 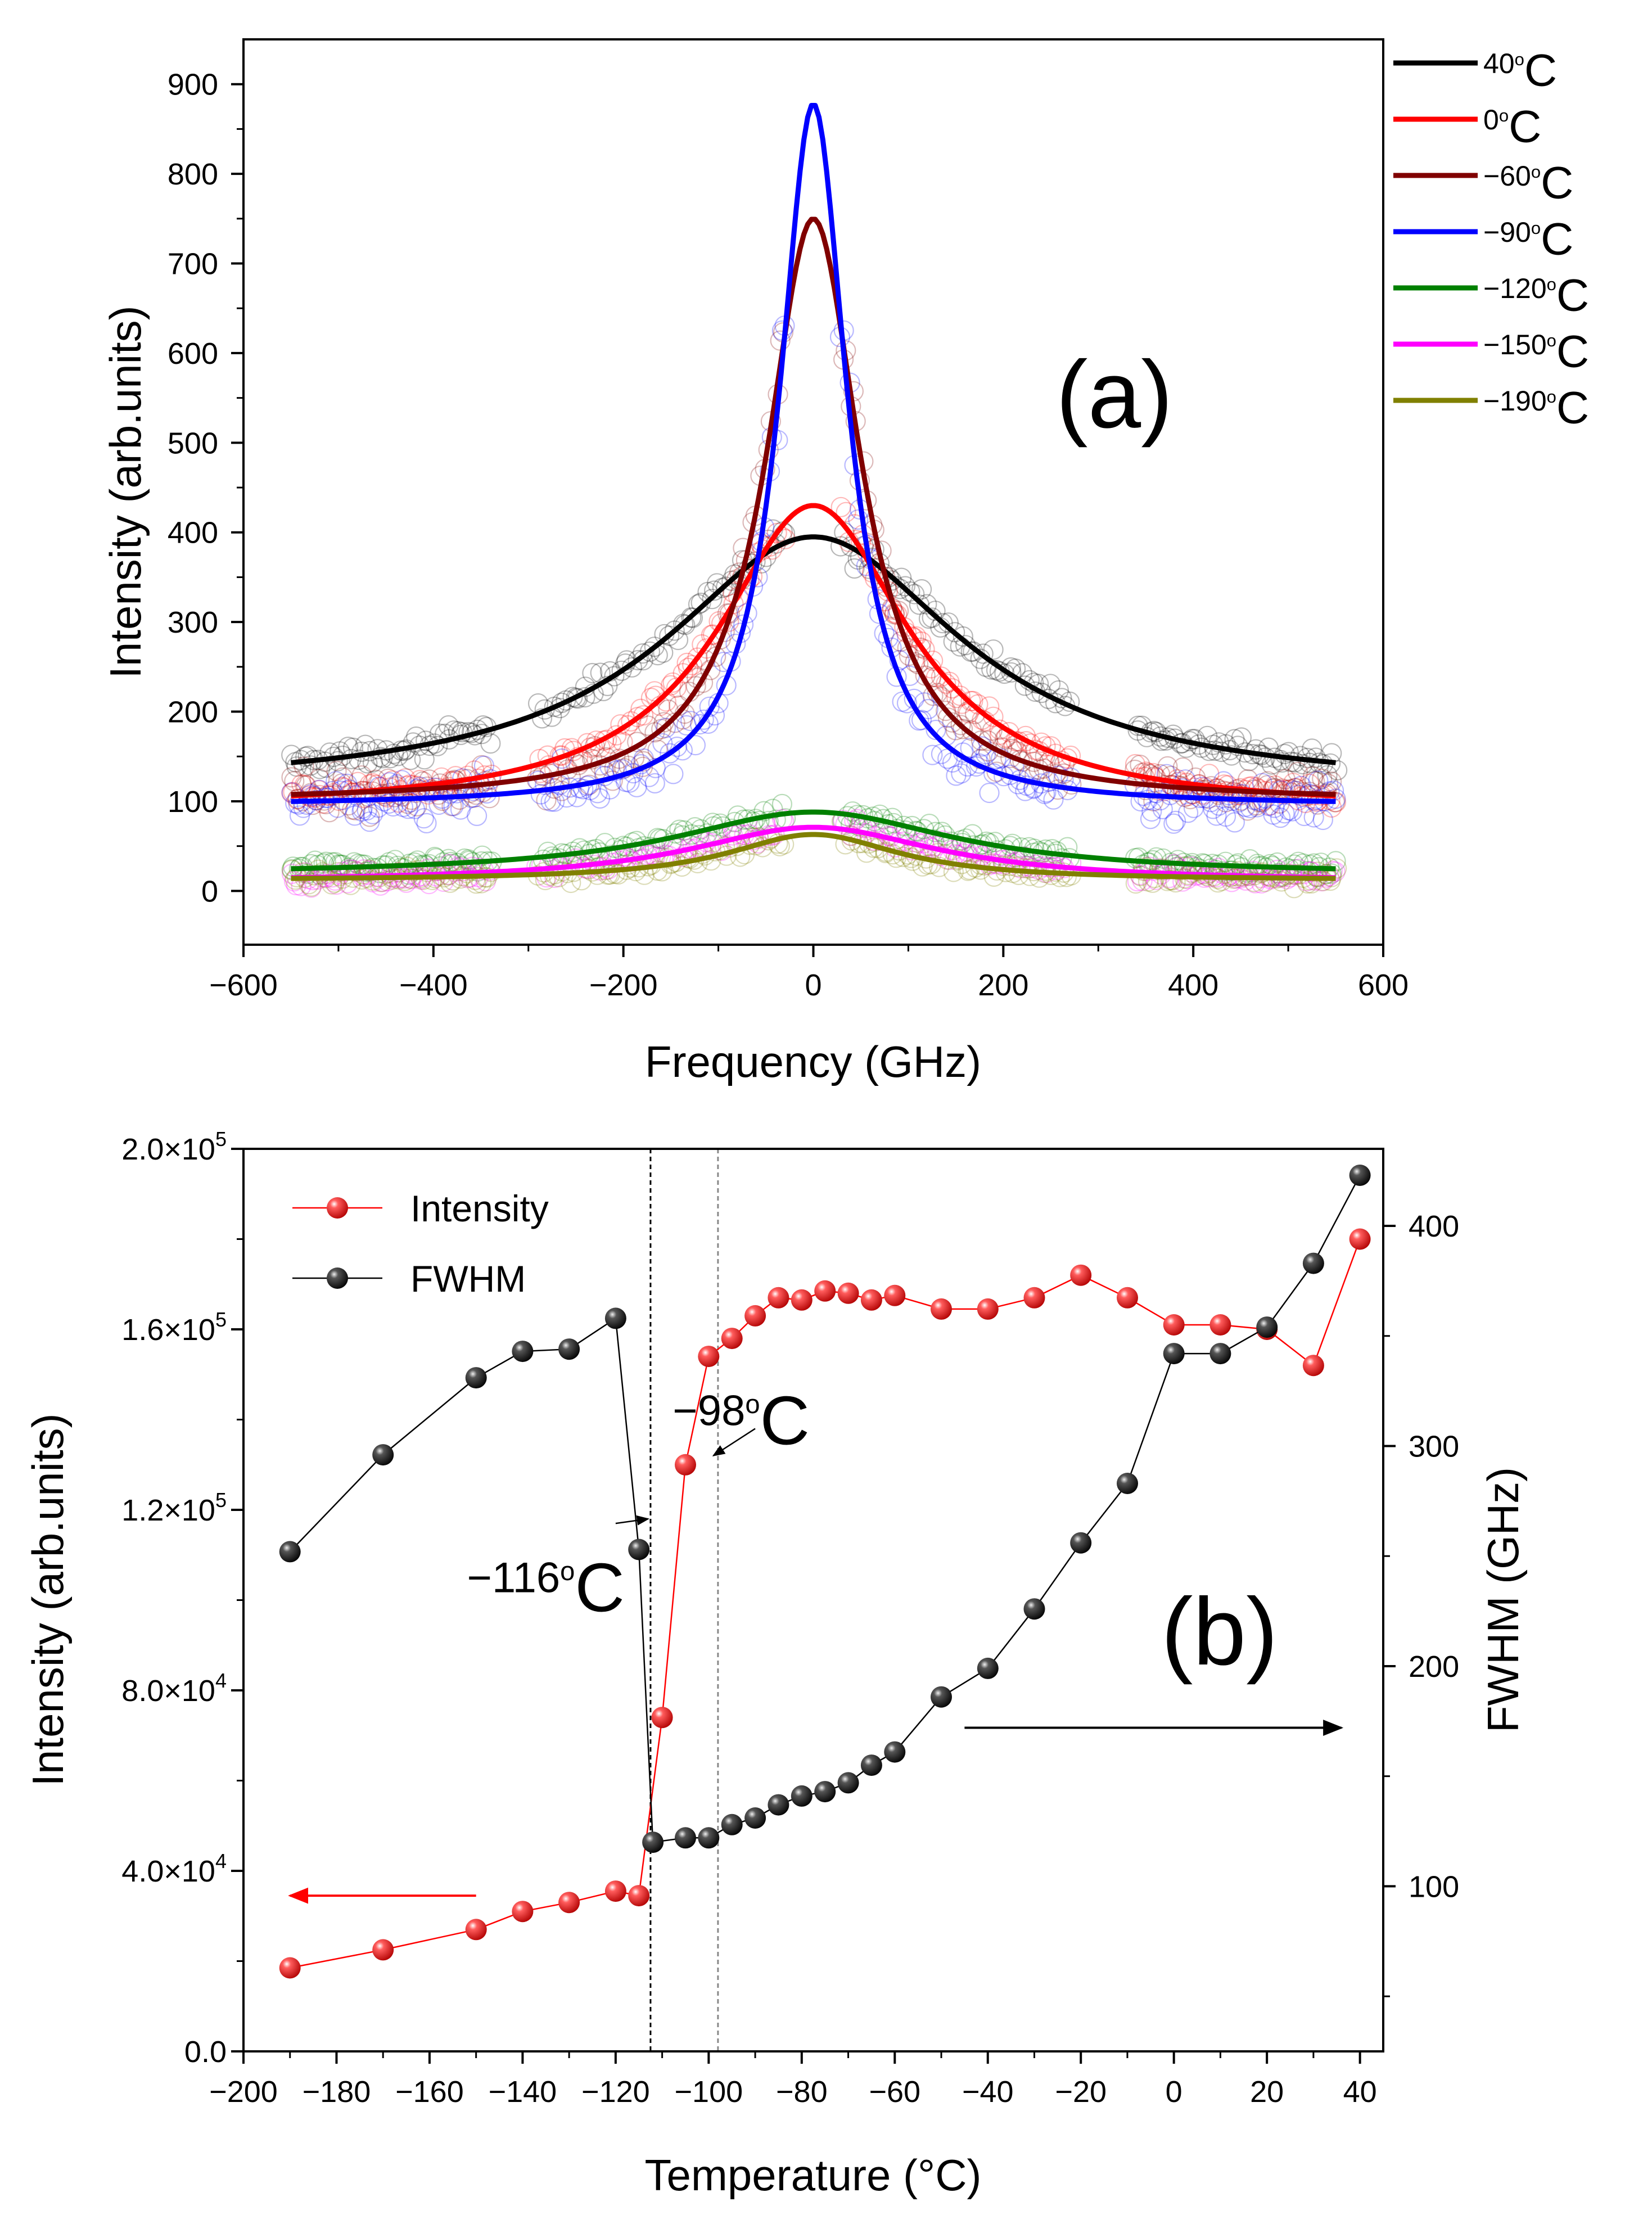 I want to click on y-tick-label: 400, so click(x=193, y=533).